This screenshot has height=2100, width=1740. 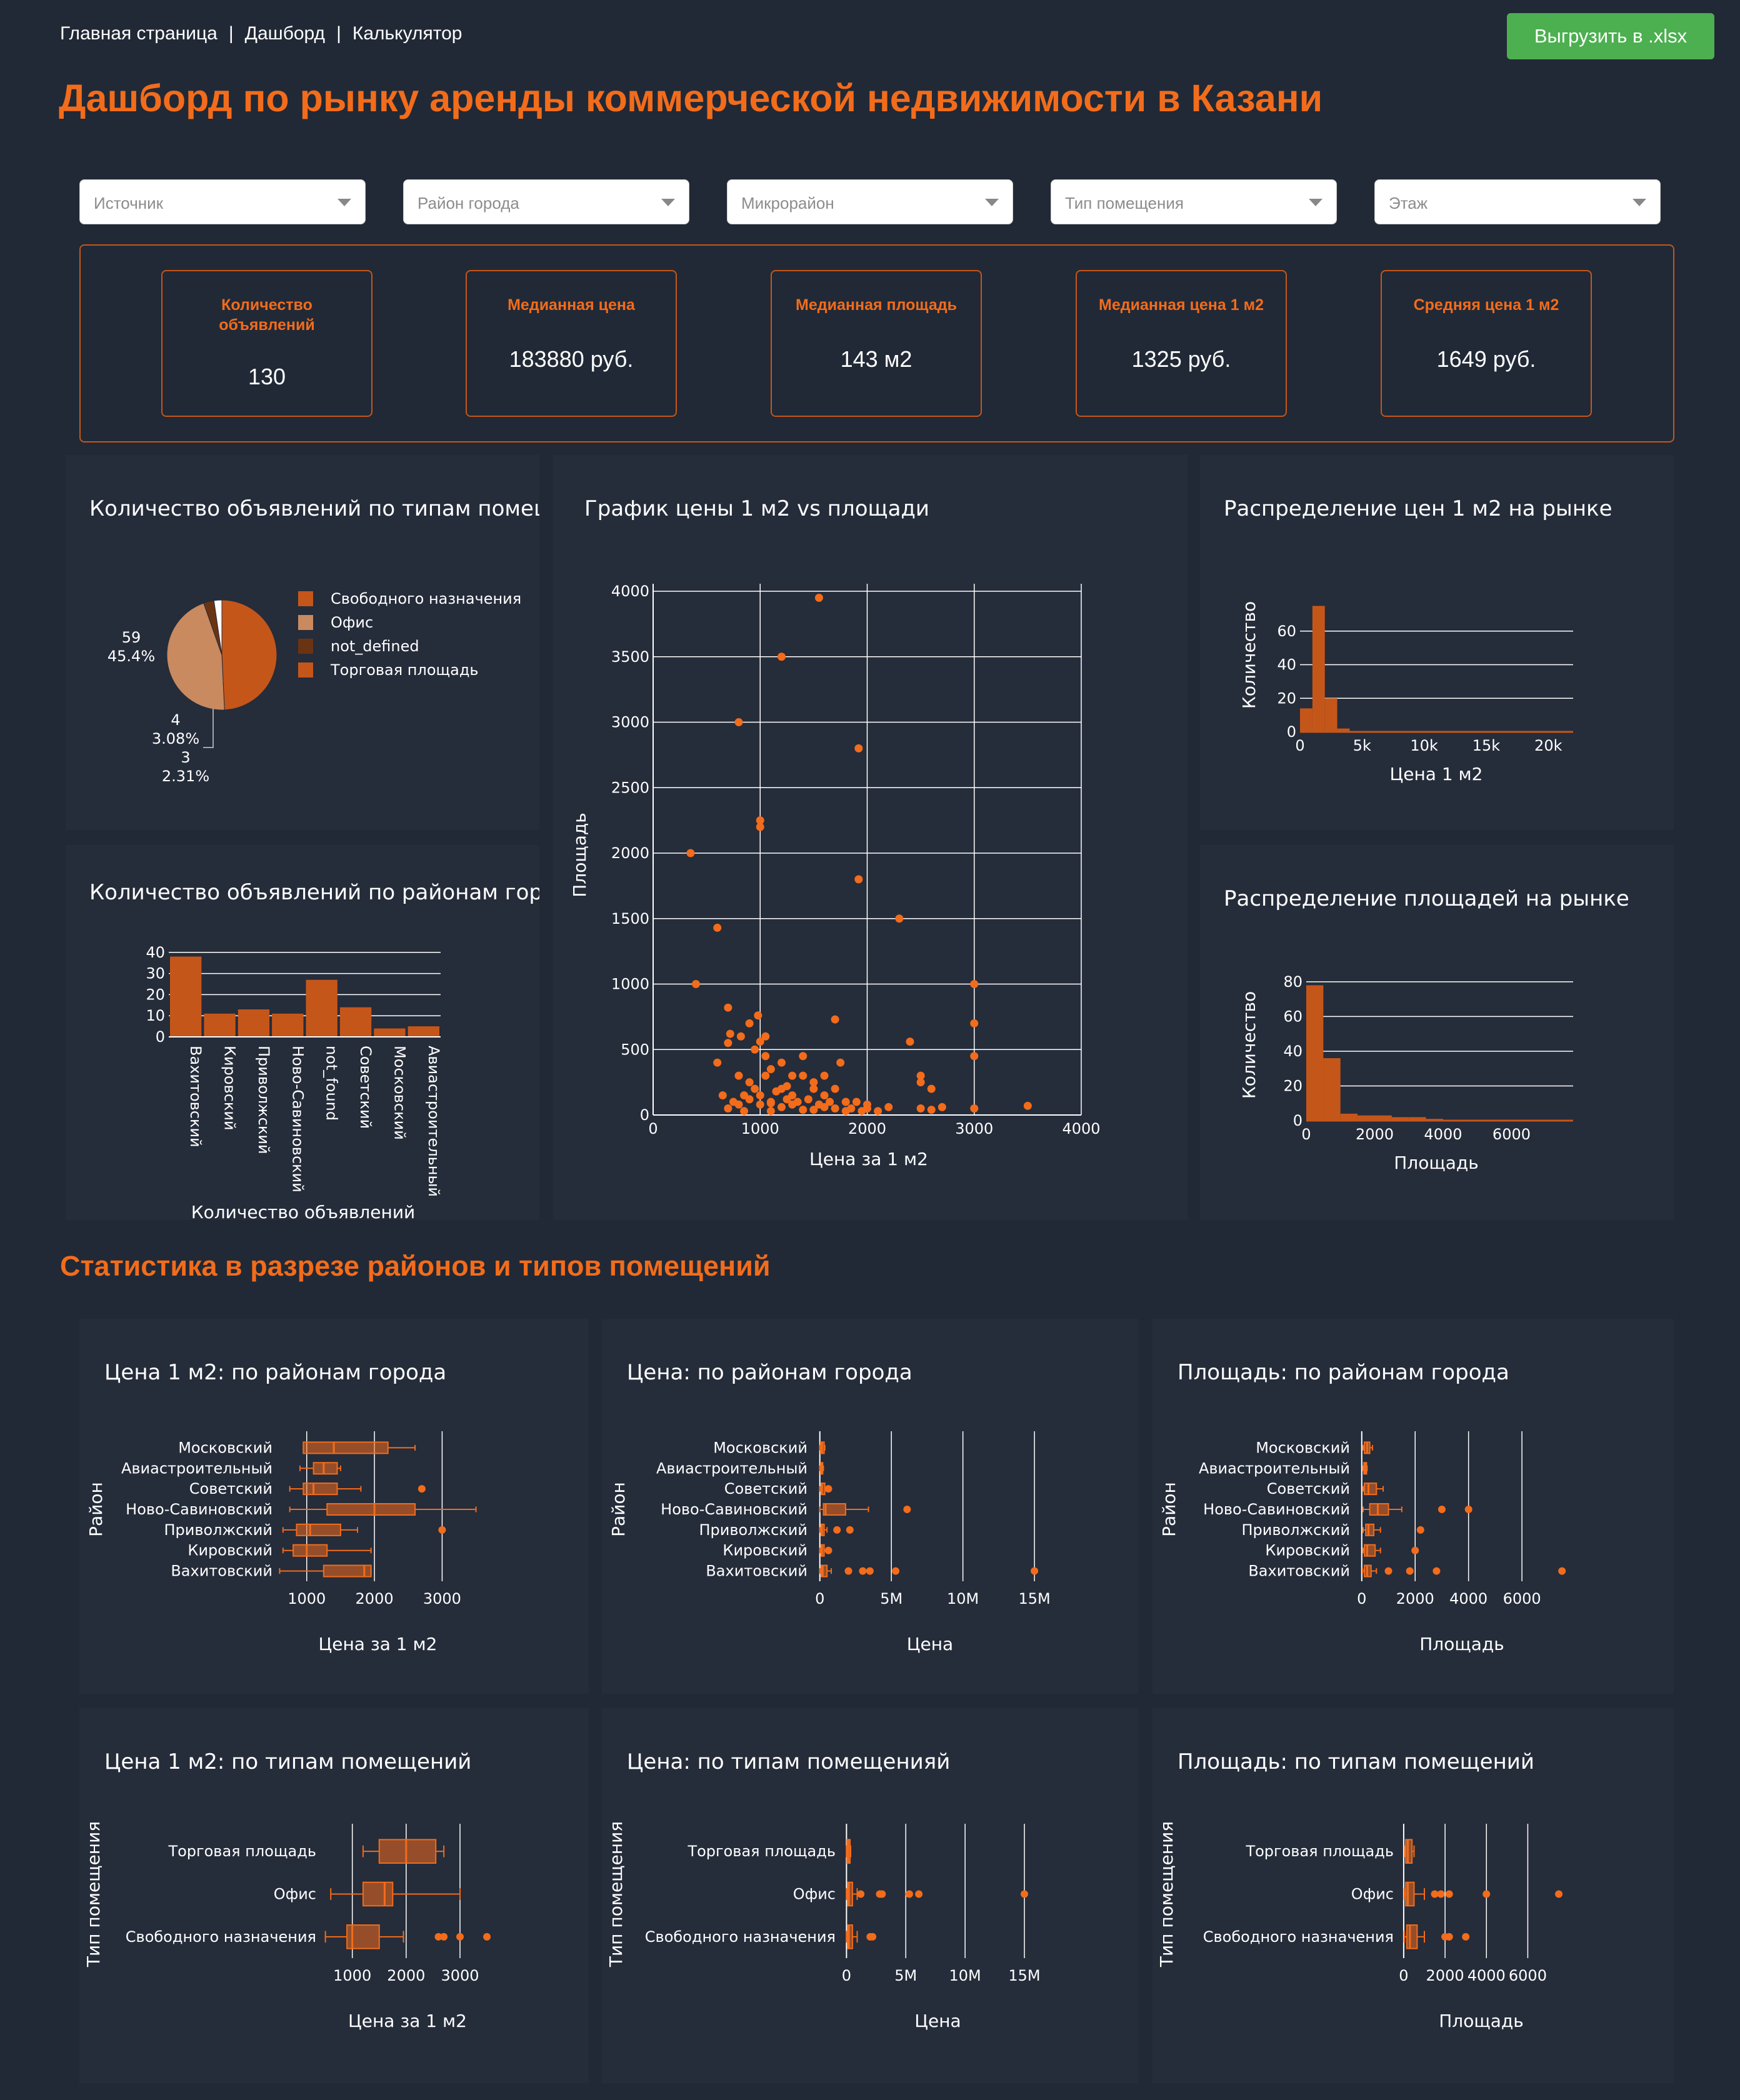 I want to click on nav-link-calculator: Калькулятор, so click(x=407, y=33).